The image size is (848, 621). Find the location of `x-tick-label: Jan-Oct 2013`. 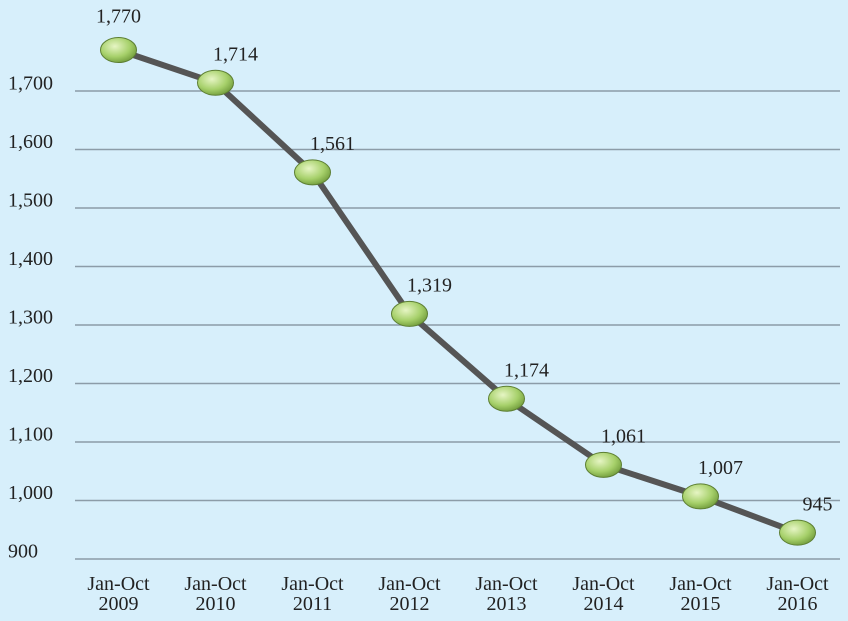

x-tick-label: Jan-Oct 2013 is located at coordinates (506, 594).